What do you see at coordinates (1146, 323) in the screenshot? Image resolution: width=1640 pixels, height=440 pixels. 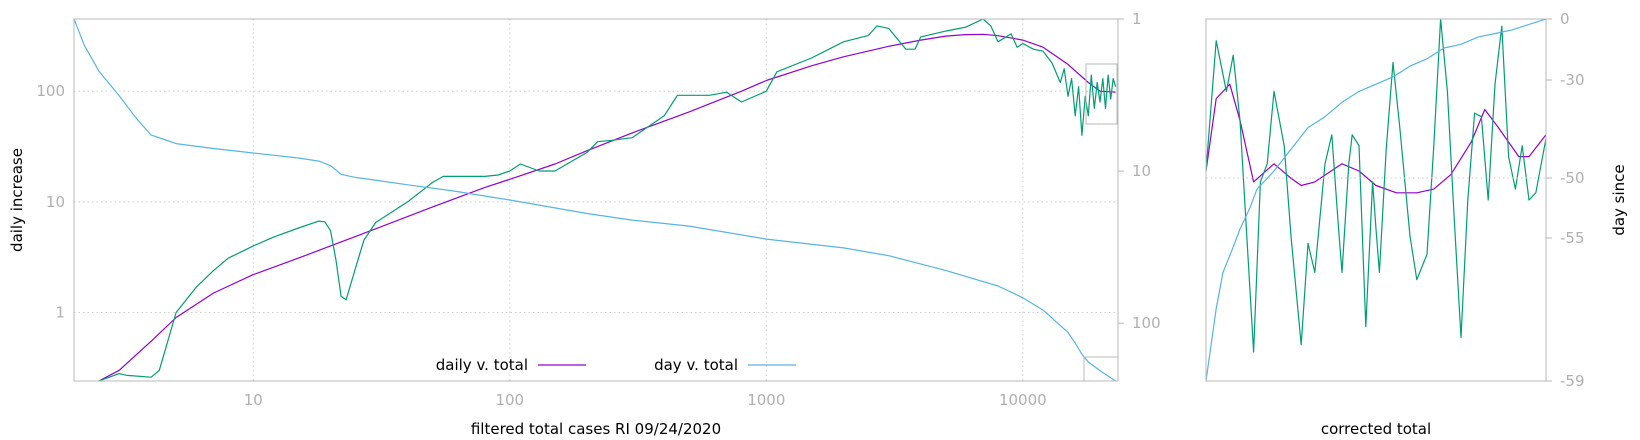 I see `y2-tick-label: 100` at bounding box center [1146, 323].